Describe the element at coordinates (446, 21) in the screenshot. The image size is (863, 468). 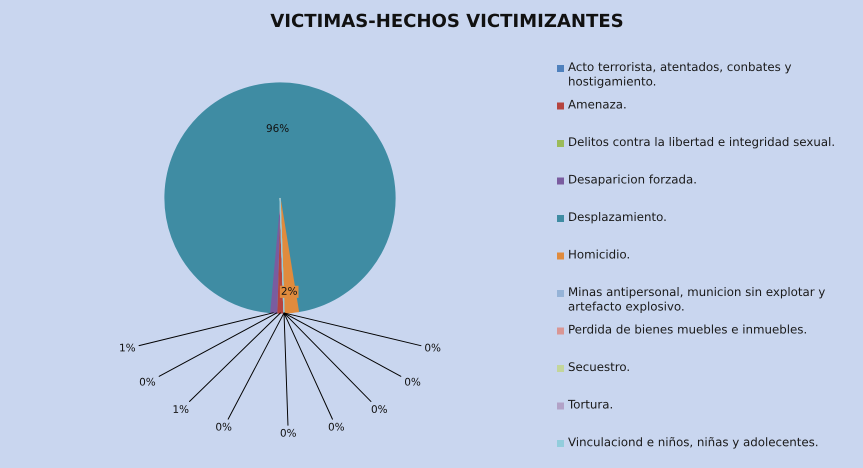
I see `chart-title: VICTIMAS-HECHOS VICTIMIZANTES` at that location.